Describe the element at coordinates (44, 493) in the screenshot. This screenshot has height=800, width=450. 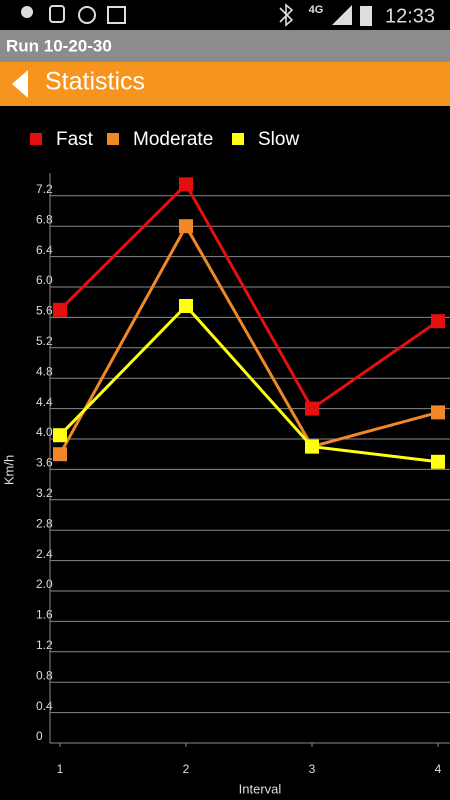
I see `y-tick-label: 3.2` at that location.